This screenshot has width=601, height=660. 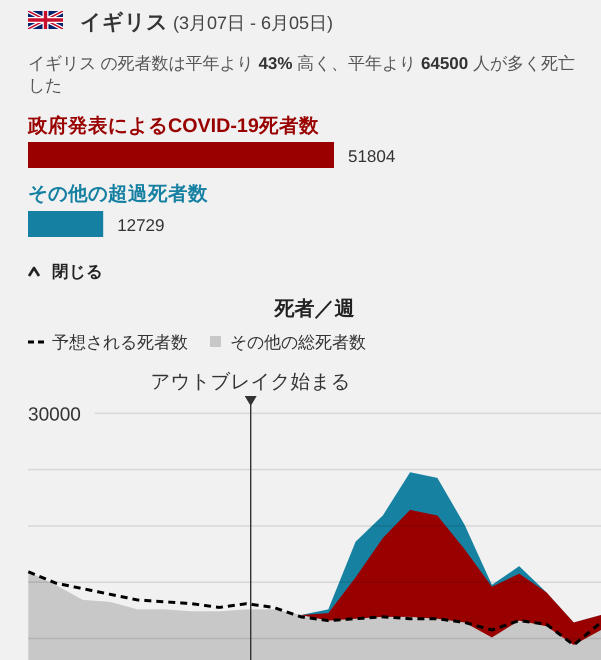 What do you see at coordinates (54, 415) in the screenshot?
I see `text: 30000` at bounding box center [54, 415].